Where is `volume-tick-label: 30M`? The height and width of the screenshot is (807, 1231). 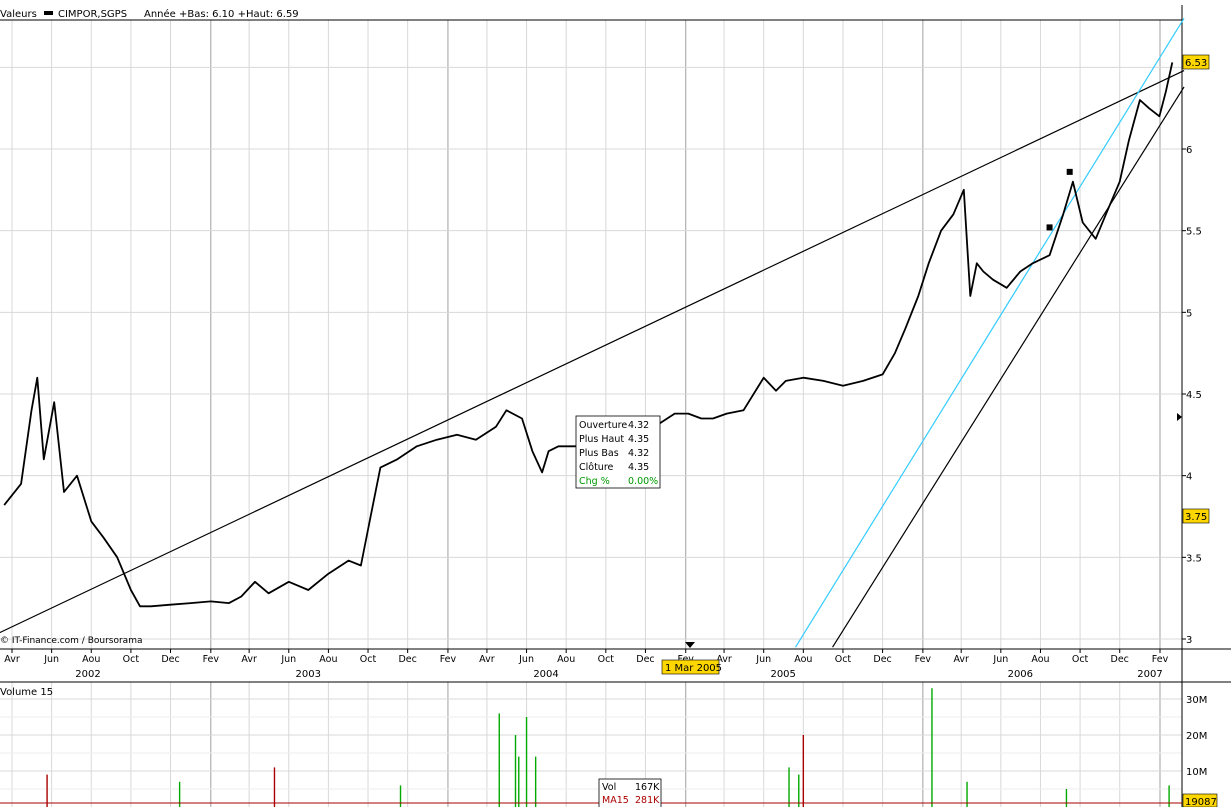
volume-tick-label: 30M is located at coordinates (1196, 700).